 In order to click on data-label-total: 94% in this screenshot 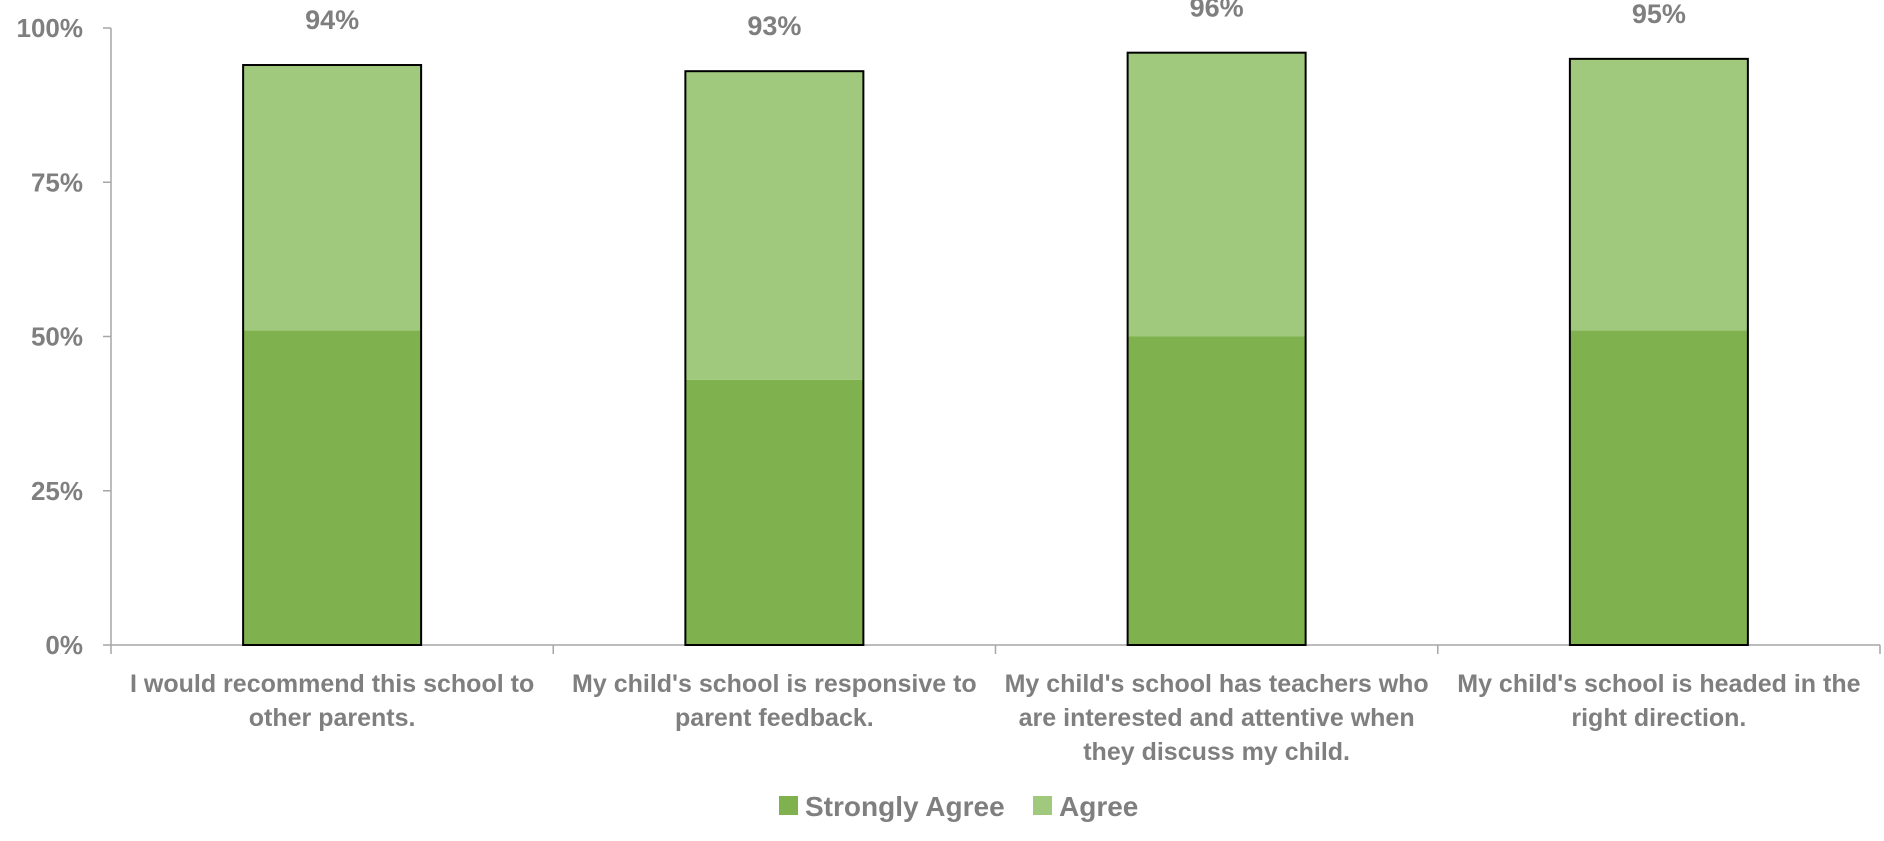, I will do `click(332, 20)`.